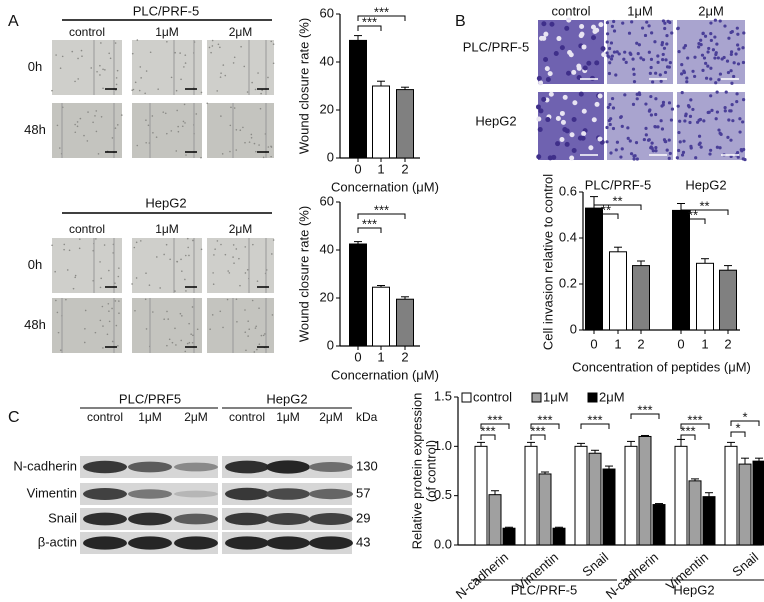  What do you see at coordinates (369, 21) in the screenshot?
I see `significance-label: ***` at bounding box center [369, 21].